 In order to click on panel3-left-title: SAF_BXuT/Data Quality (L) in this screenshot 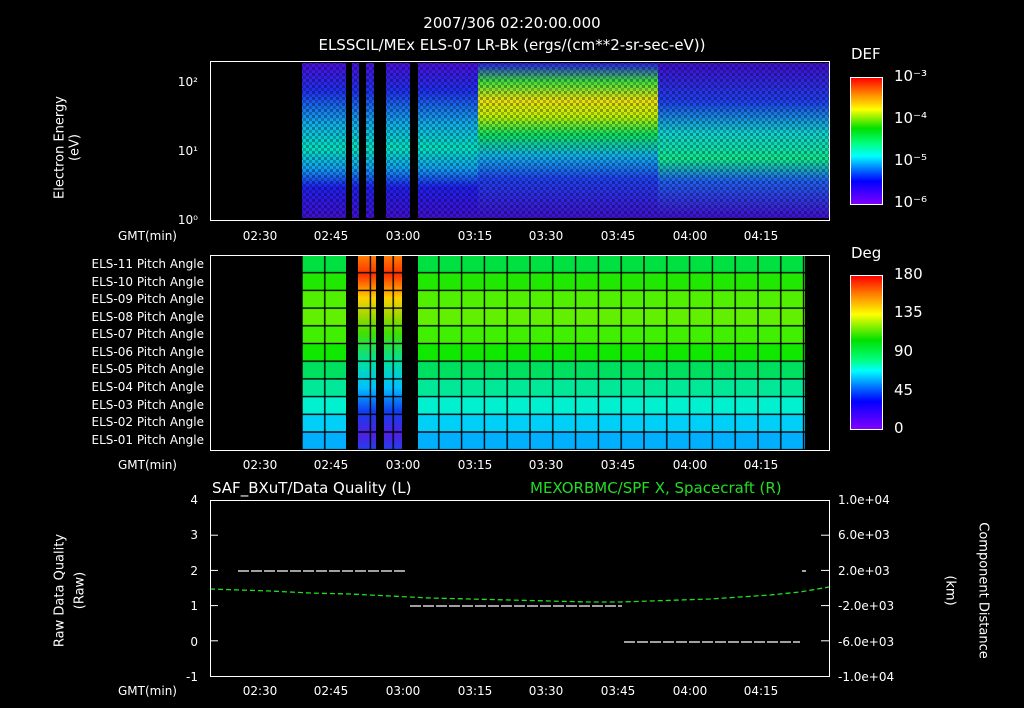, I will do `click(312, 488)`.